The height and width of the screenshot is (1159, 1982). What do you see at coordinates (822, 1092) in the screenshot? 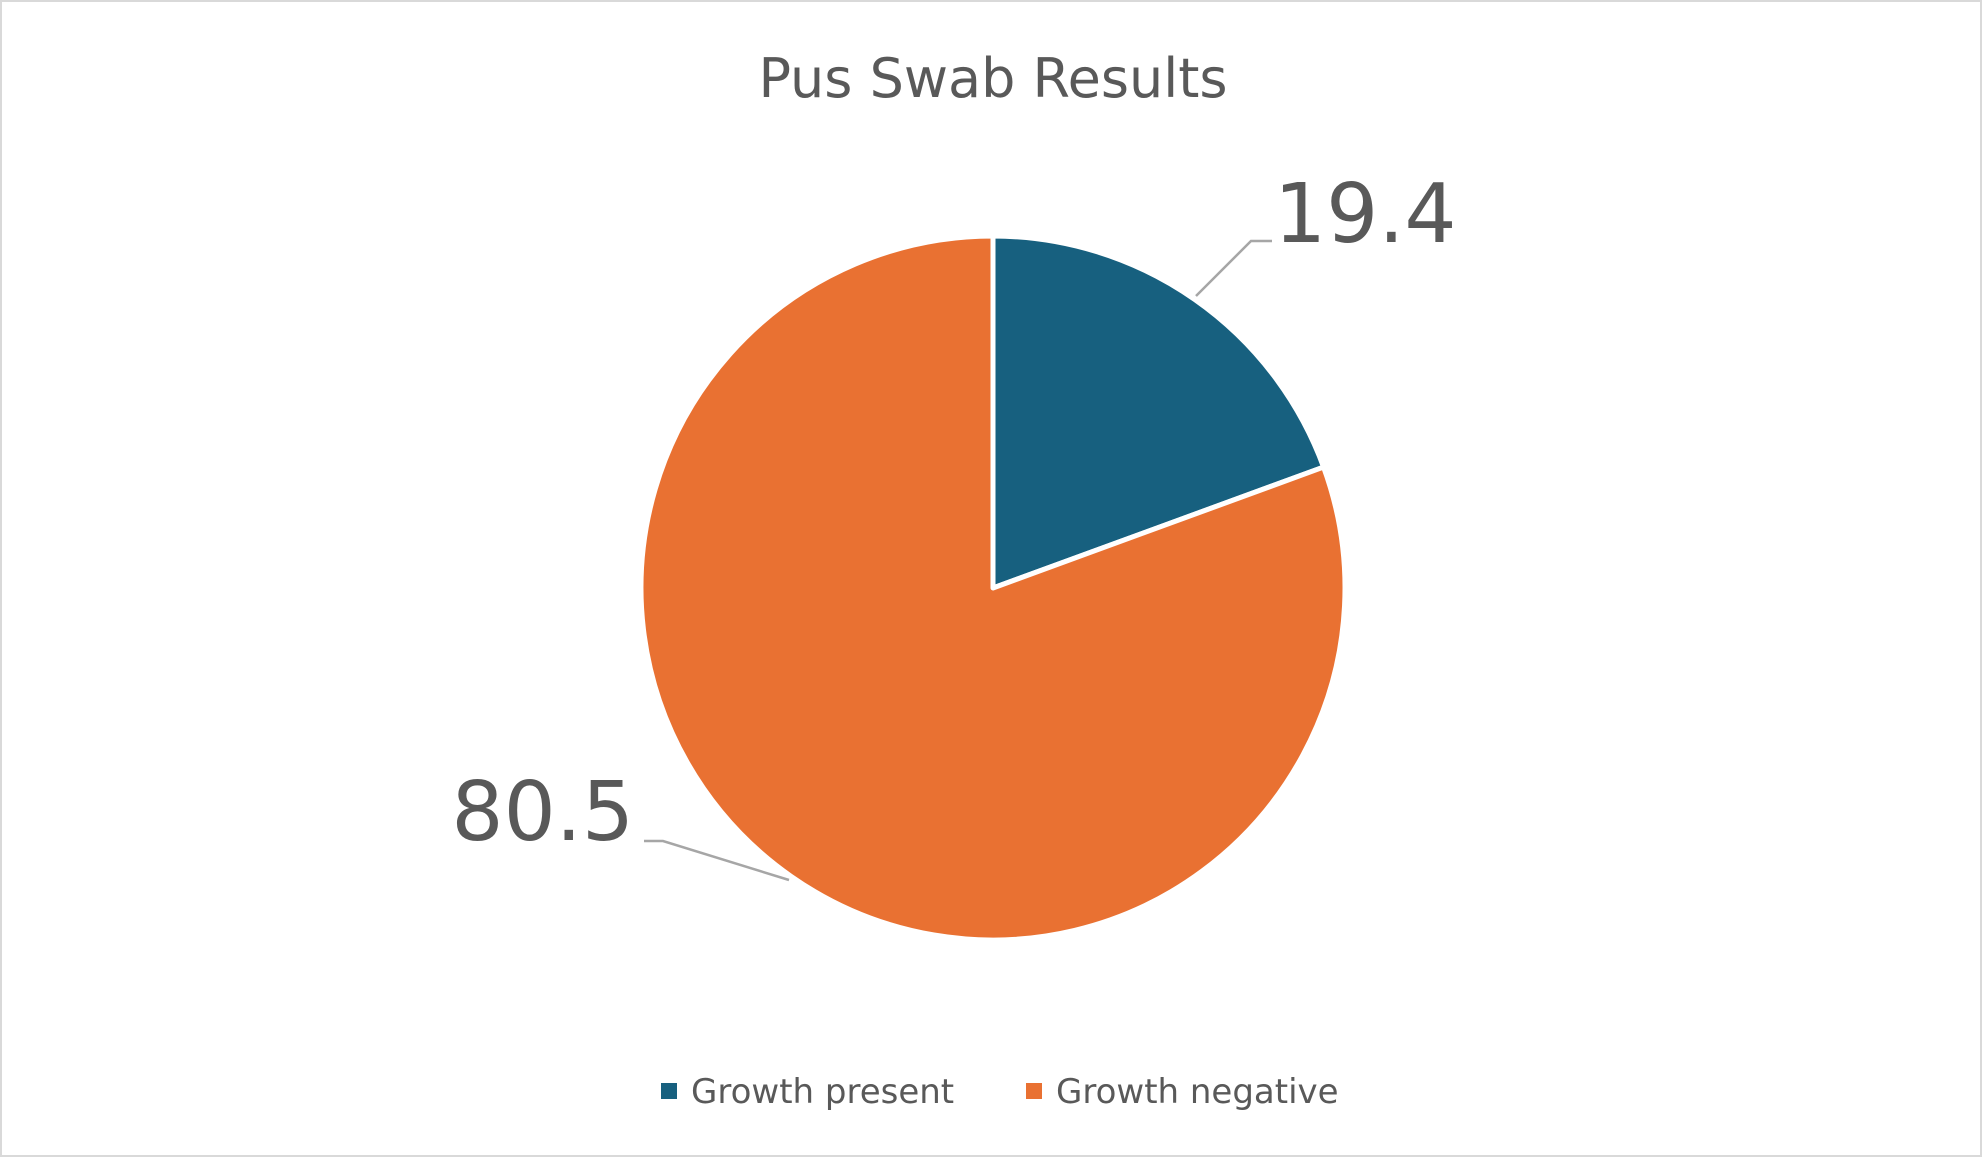
I see `legend-label-growth-present: Growth present` at bounding box center [822, 1092].